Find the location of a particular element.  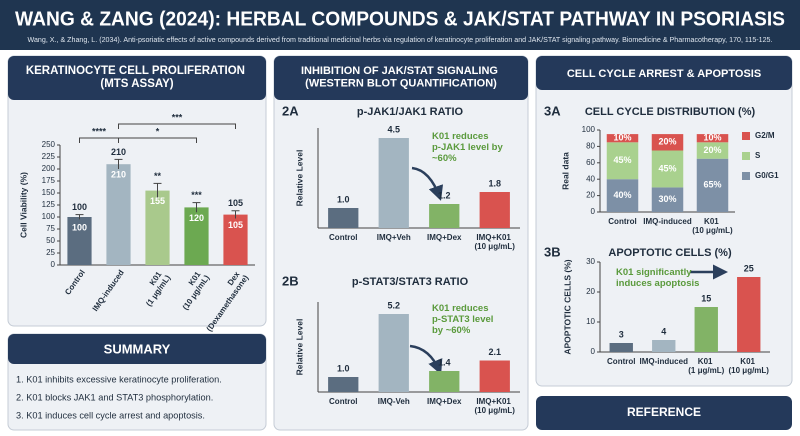

legend-swatch is located at coordinates (746, 156).